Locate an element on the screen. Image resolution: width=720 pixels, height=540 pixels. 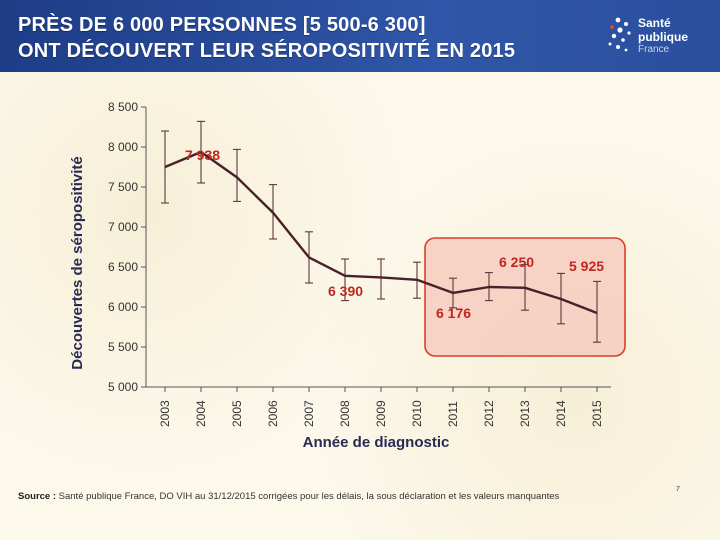
x-tick-label: 2015 is located at coordinates (597, 413).